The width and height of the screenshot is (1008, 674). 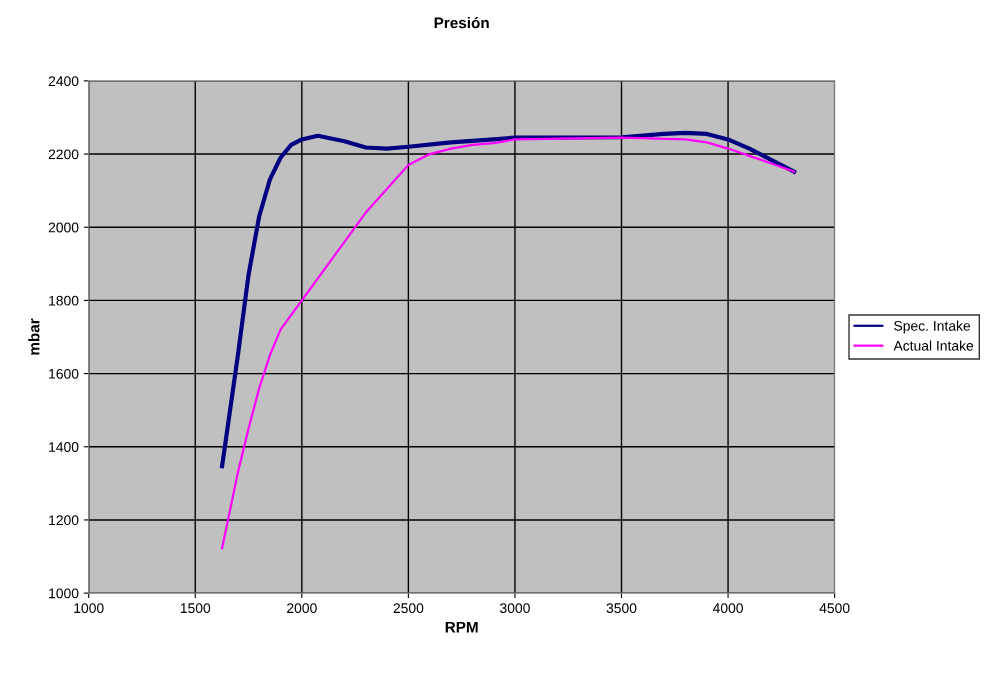 What do you see at coordinates (64, 447) in the screenshot?
I see `y-tick-label: 1400` at bounding box center [64, 447].